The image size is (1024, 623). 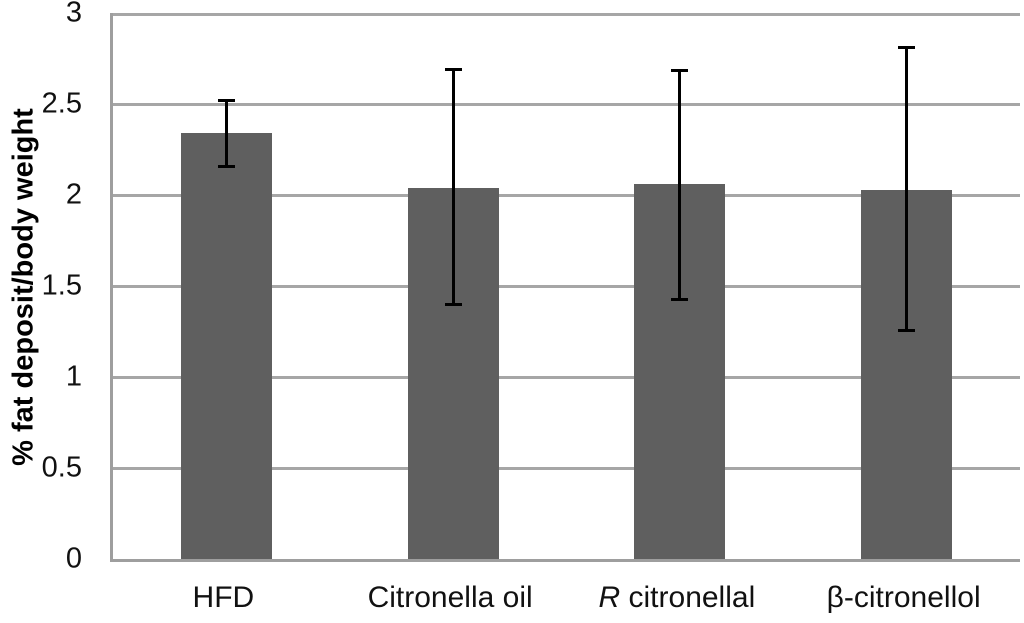 I want to click on y-tick-label: 0.5, so click(x=61, y=467).